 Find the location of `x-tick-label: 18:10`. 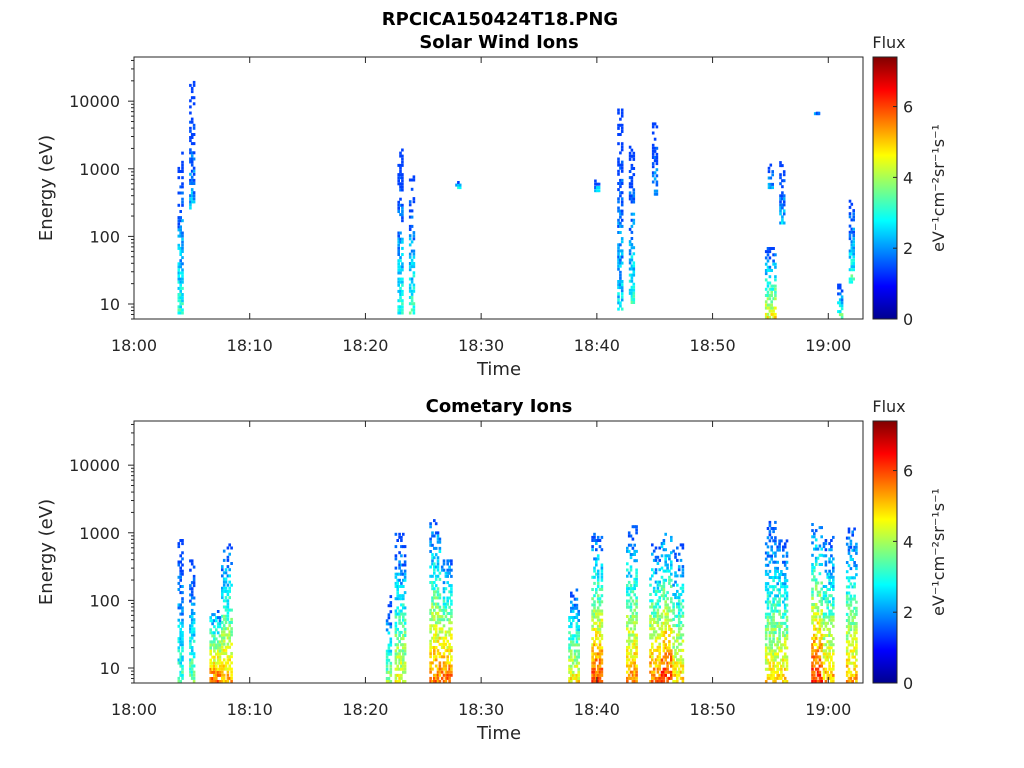

x-tick-label: 18:10 is located at coordinates (250, 345).